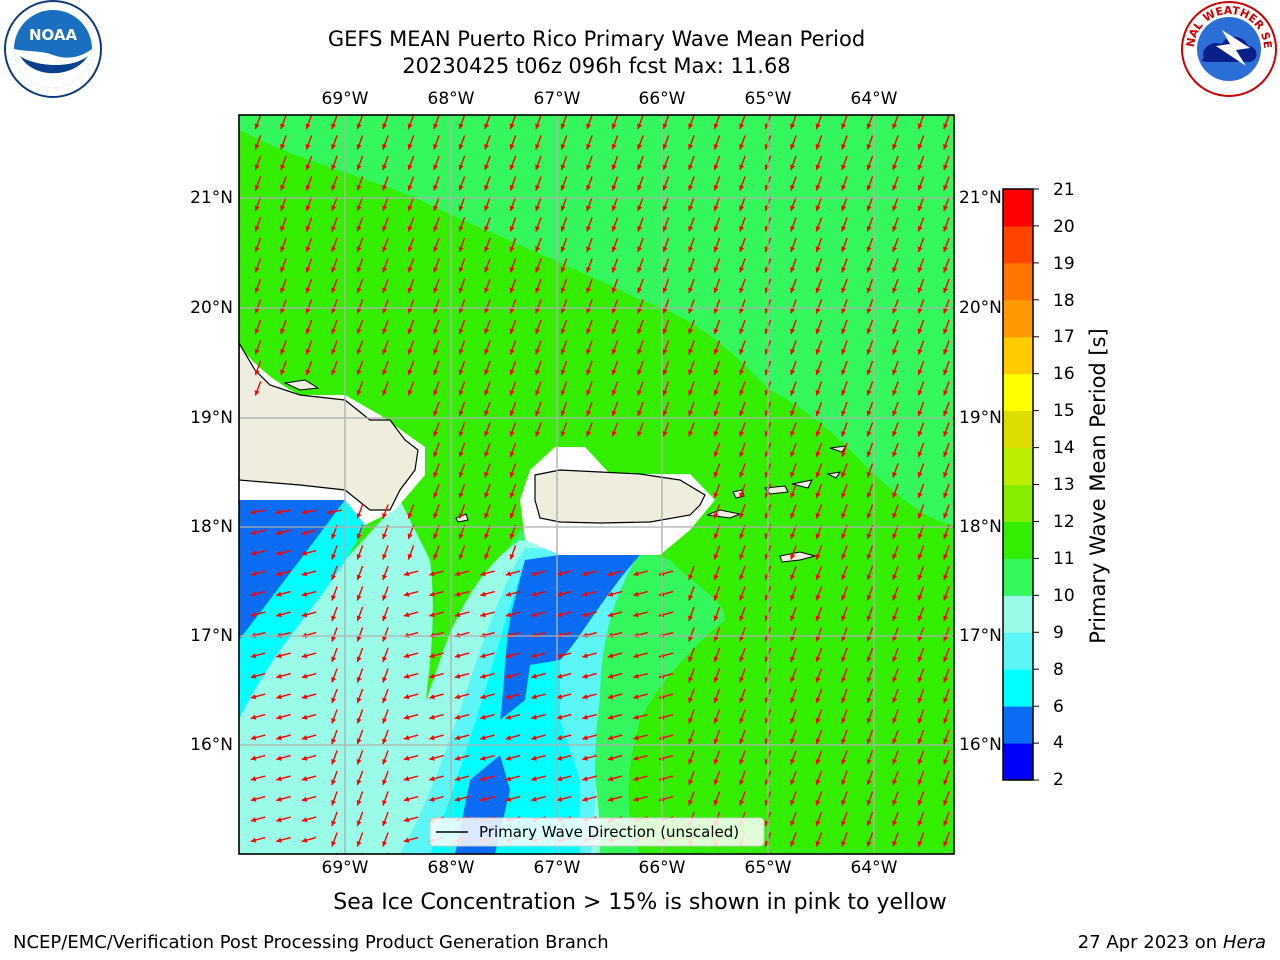  What do you see at coordinates (1064, 190) in the screenshot?
I see `colorbar-tick-21: 21` at bounding box center [1064, 190].